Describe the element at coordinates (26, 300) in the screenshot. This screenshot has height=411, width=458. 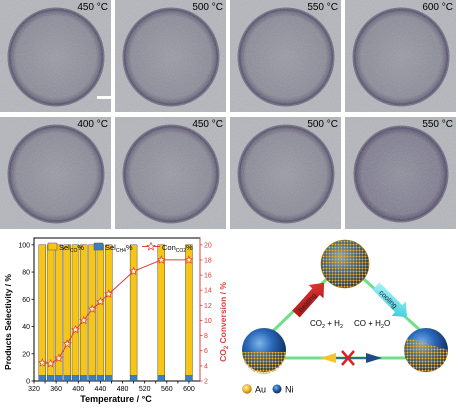
I see `y-left-tick-label: 60` at that location.